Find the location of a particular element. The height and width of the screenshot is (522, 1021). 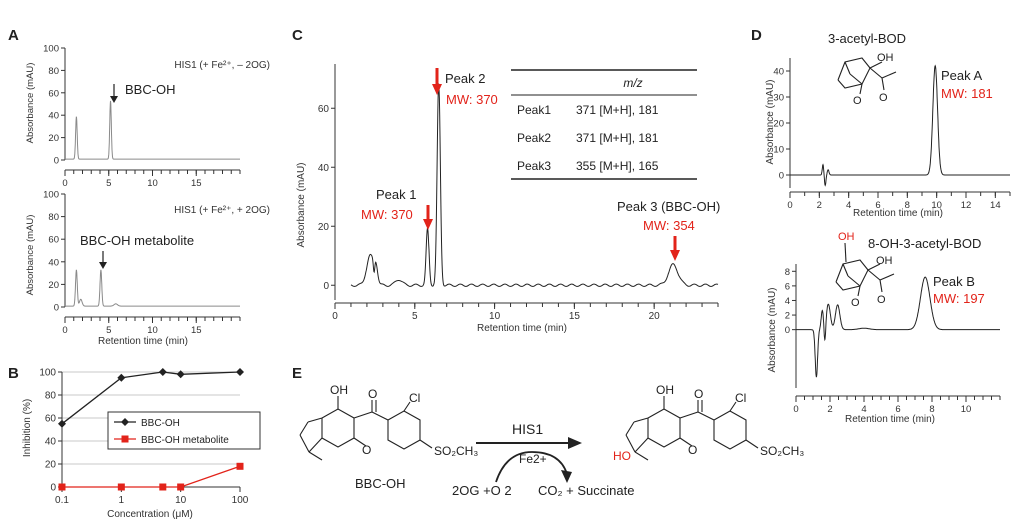

d2-xlabel: Retention time (min) is located at coordinates (890, 419).